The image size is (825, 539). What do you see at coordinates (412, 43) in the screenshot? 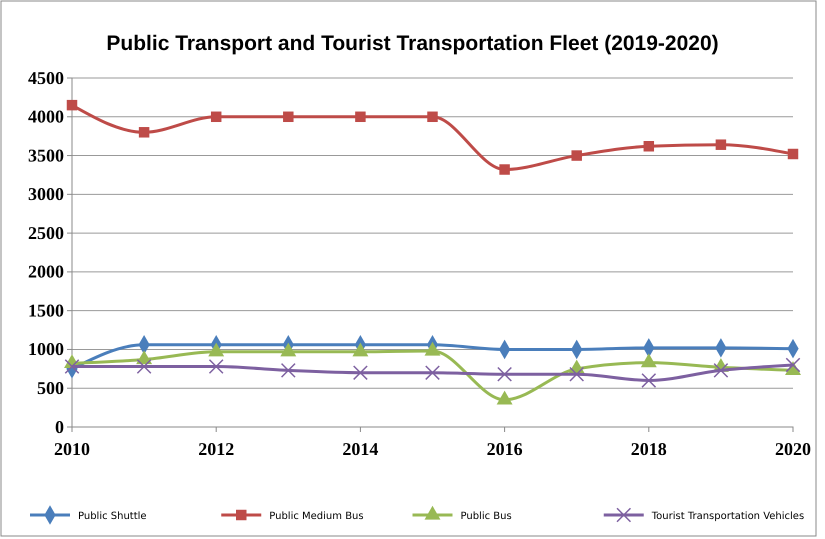
I see `chart-title: Public Transport and Tourist Transportation Fleet (2019-2020)` at bounding box center [412, 43].